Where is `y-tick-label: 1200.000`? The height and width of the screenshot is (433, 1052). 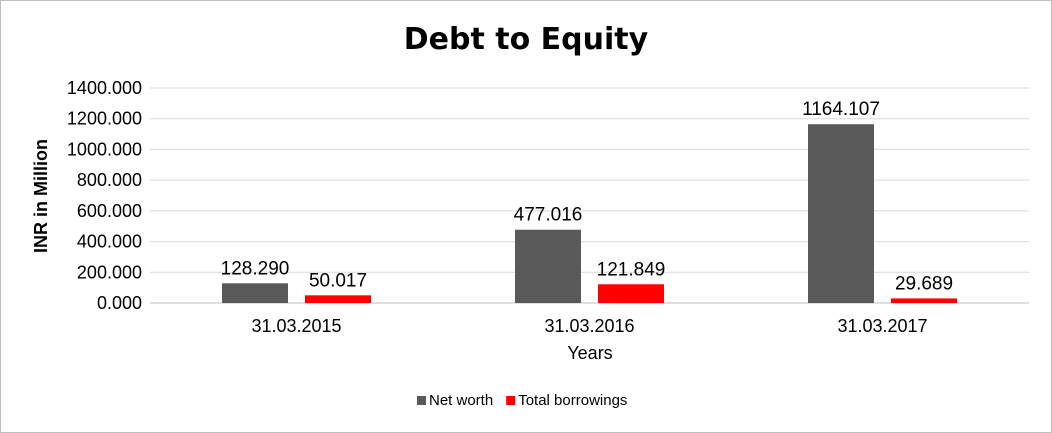
y-tick-label: 1200.000 is located at coordinates (104, 119).